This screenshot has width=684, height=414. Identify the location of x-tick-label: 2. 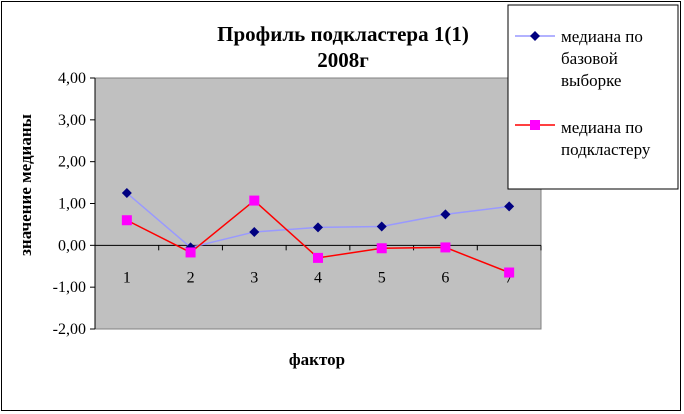
(191, 277).